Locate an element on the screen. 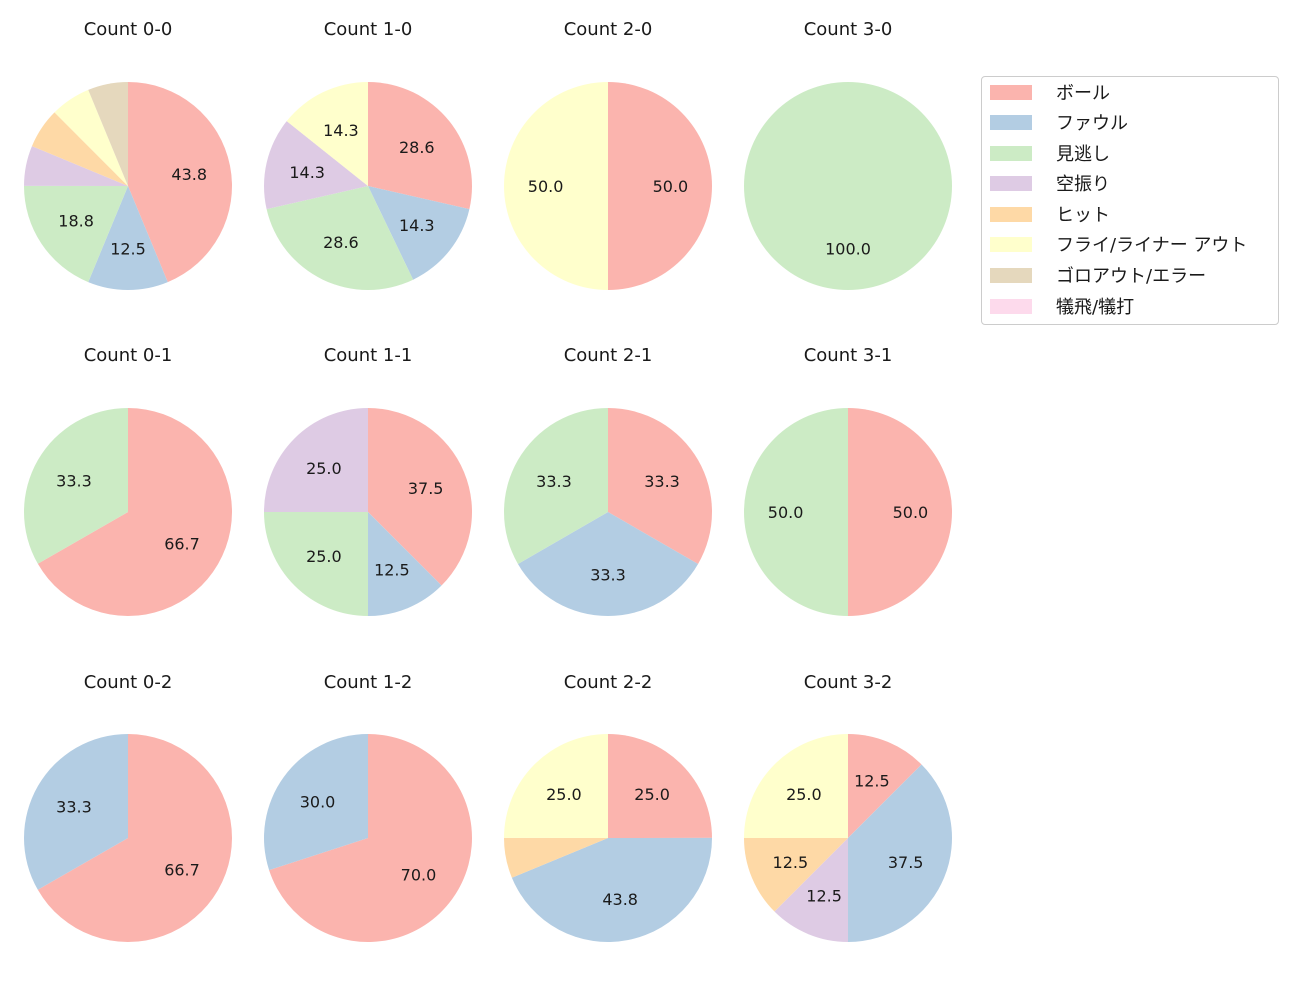 This screenshot has height=1000, width=1300. legend-item-swinging: 空振り is located at coordinates (1050, 183).